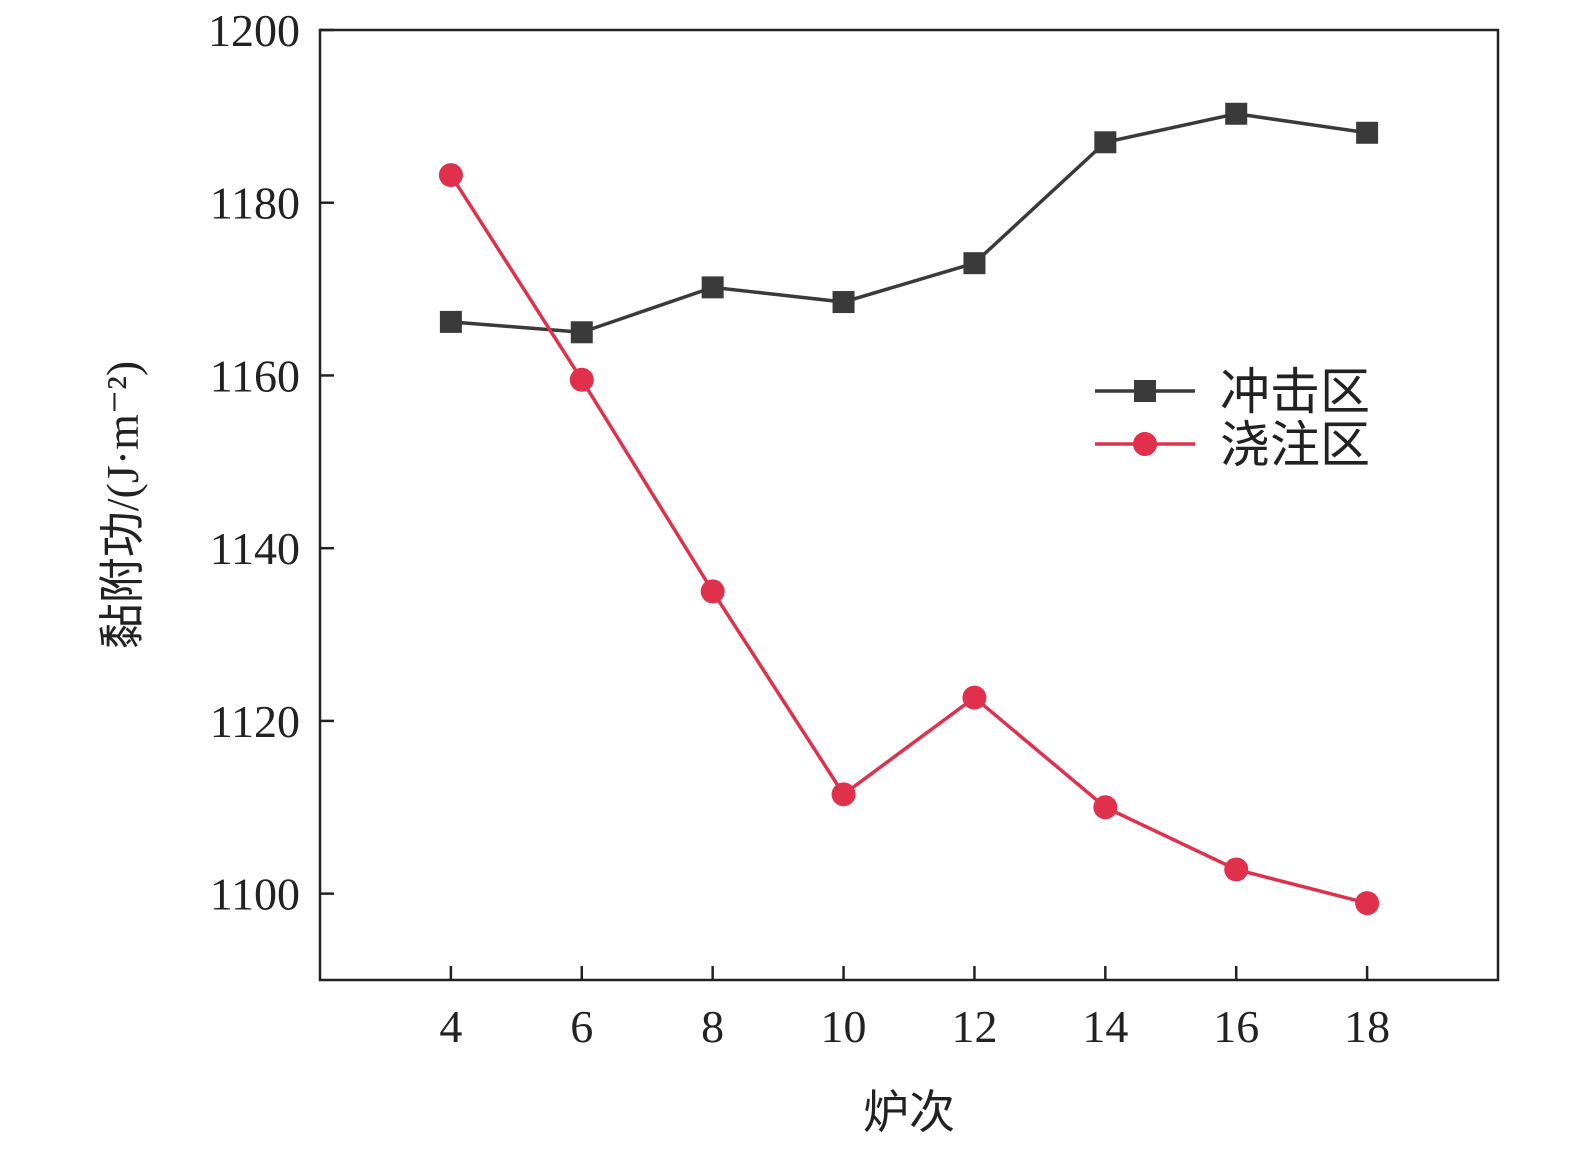 Image resolution: width=1575 pixels, height=1155 pixels. Describe the element at coordinates (581, 1026) in the screenshot. I see `x-tick-label: 6` at that location.